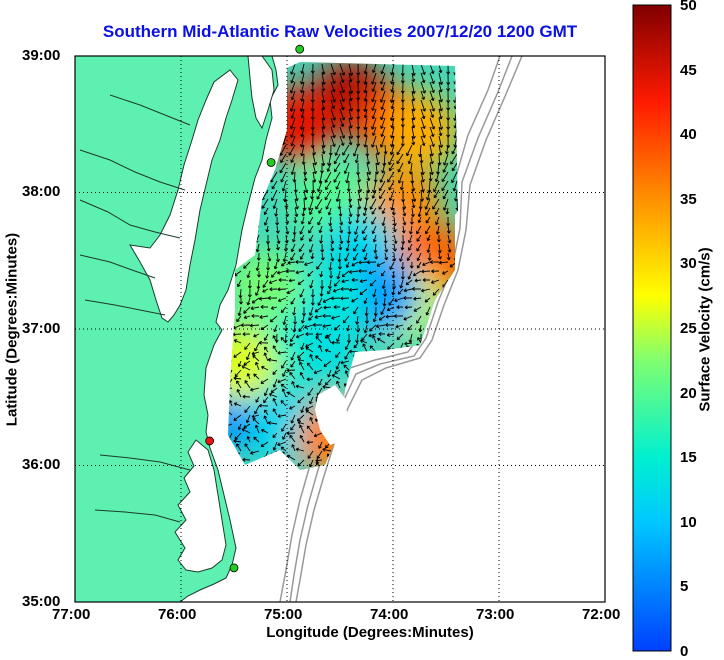  Describe the element at coordinates (41, 601) in the screenshot. I see `y-tick-label: 35:00` at that location.